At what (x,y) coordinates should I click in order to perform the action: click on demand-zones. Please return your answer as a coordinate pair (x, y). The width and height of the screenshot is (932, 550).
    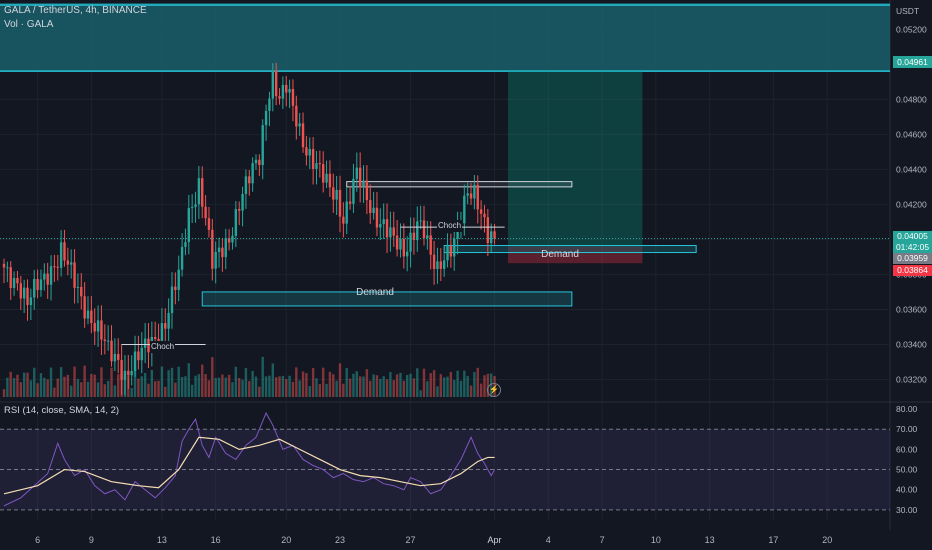
    Looking at the image, I should click on (449, 244).